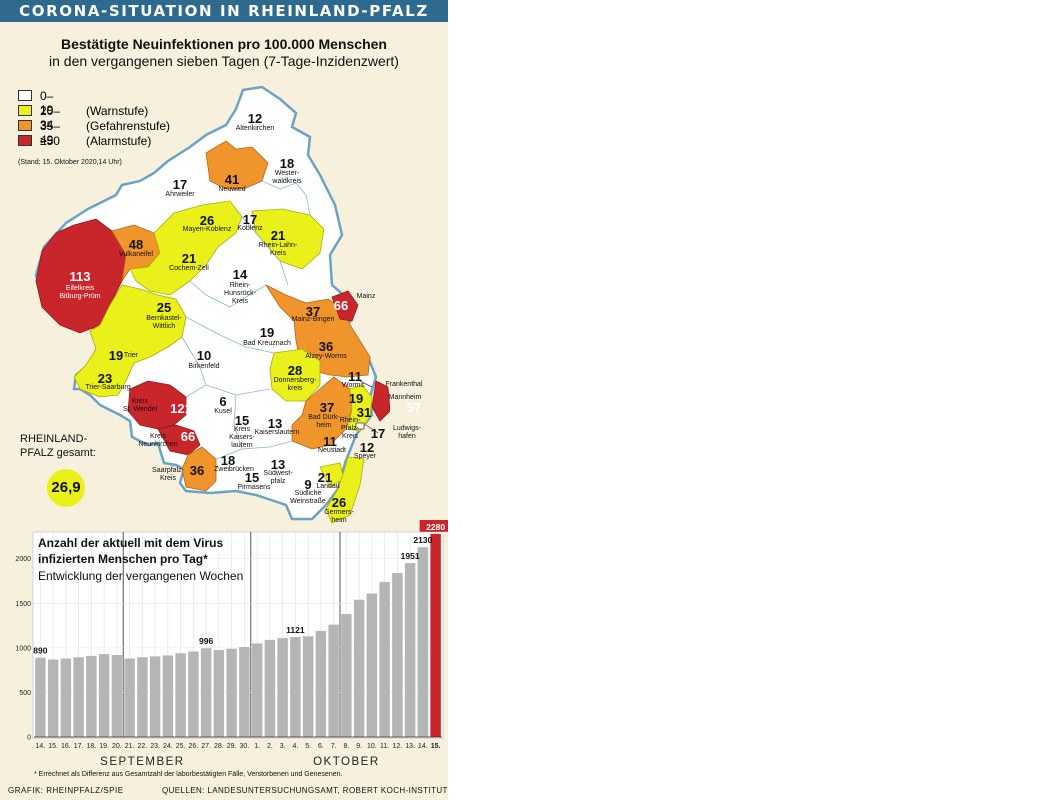 This screenshot has height=800, width=1051. I want to click on district-name: Kaiserslautern, so click(277, 432).